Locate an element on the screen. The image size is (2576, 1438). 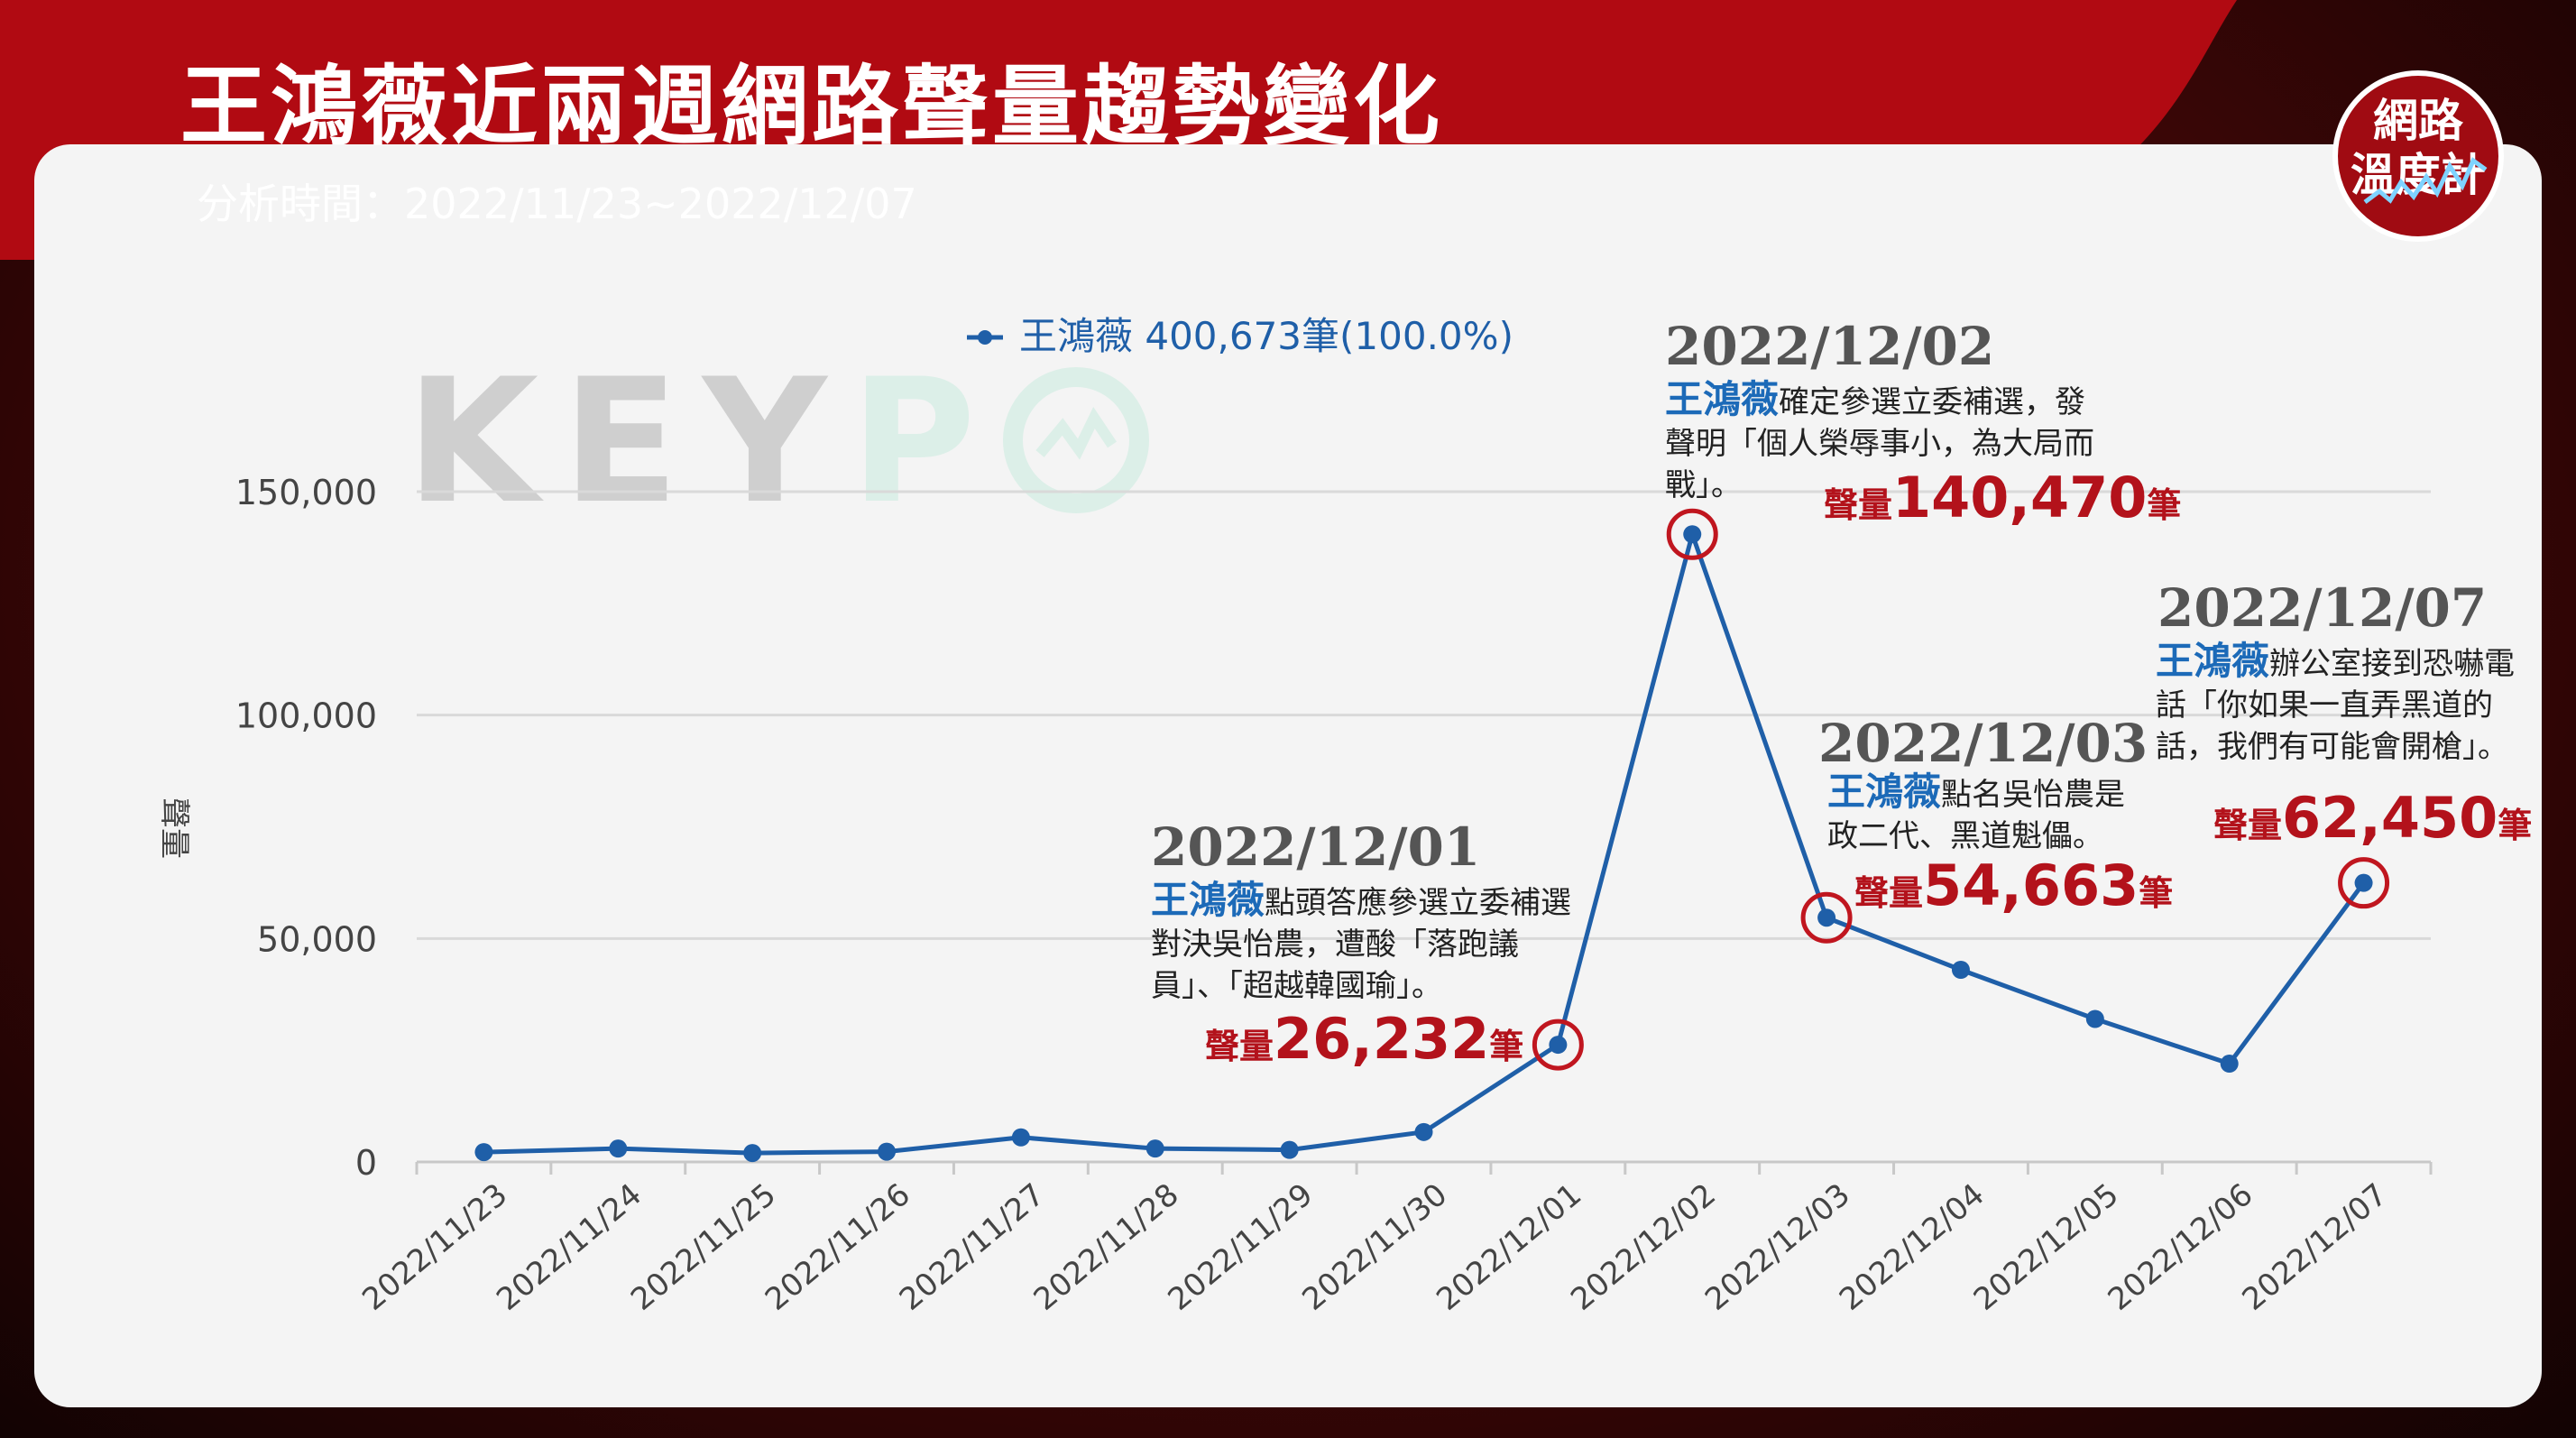
badge-line-1: 網路 is located at coordinates (2418, 121).